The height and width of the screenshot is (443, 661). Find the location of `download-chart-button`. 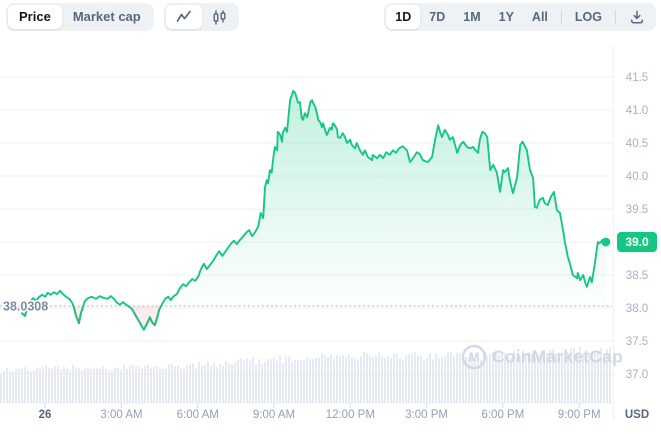

download-chart-button is located at coordinates (637, 17).